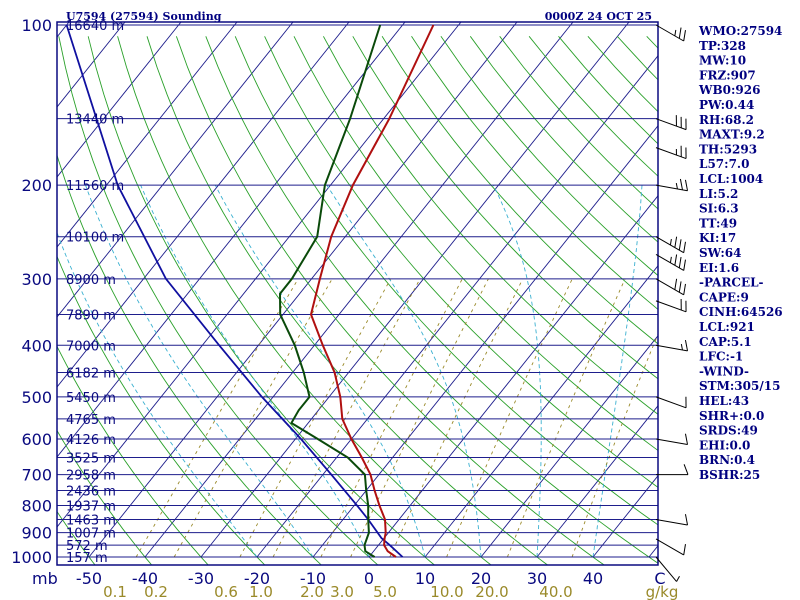 The image size is (800, 600). Describe the element at coordinates (726, 105) in the screenshot. I see `stat-line: PW:0.44` at that location.